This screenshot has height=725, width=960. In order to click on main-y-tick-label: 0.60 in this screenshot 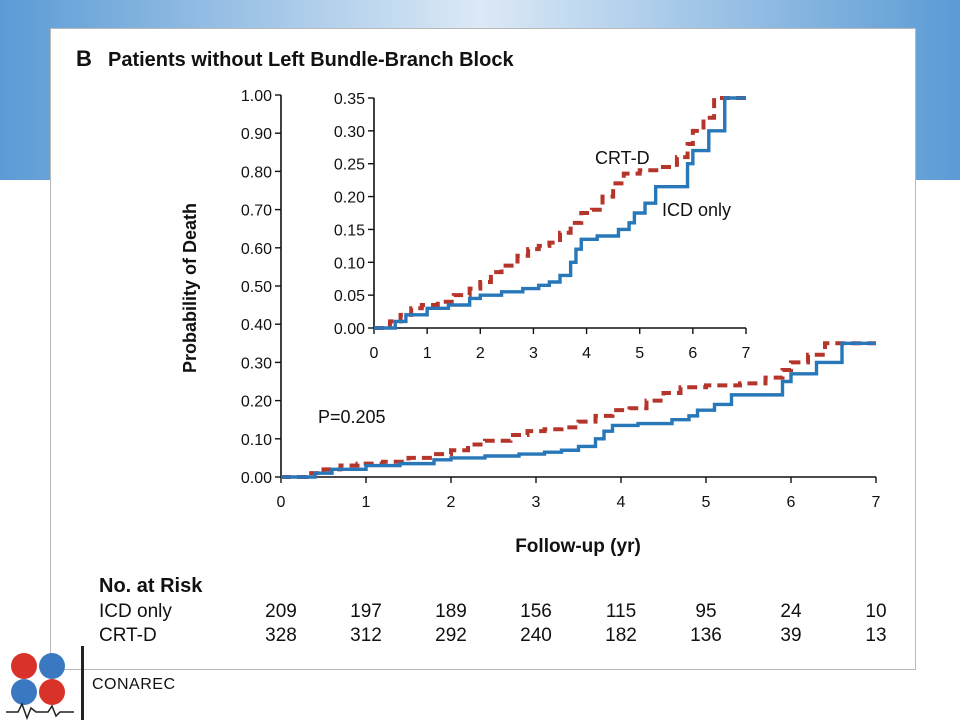, I will do `click(256, 249)`.